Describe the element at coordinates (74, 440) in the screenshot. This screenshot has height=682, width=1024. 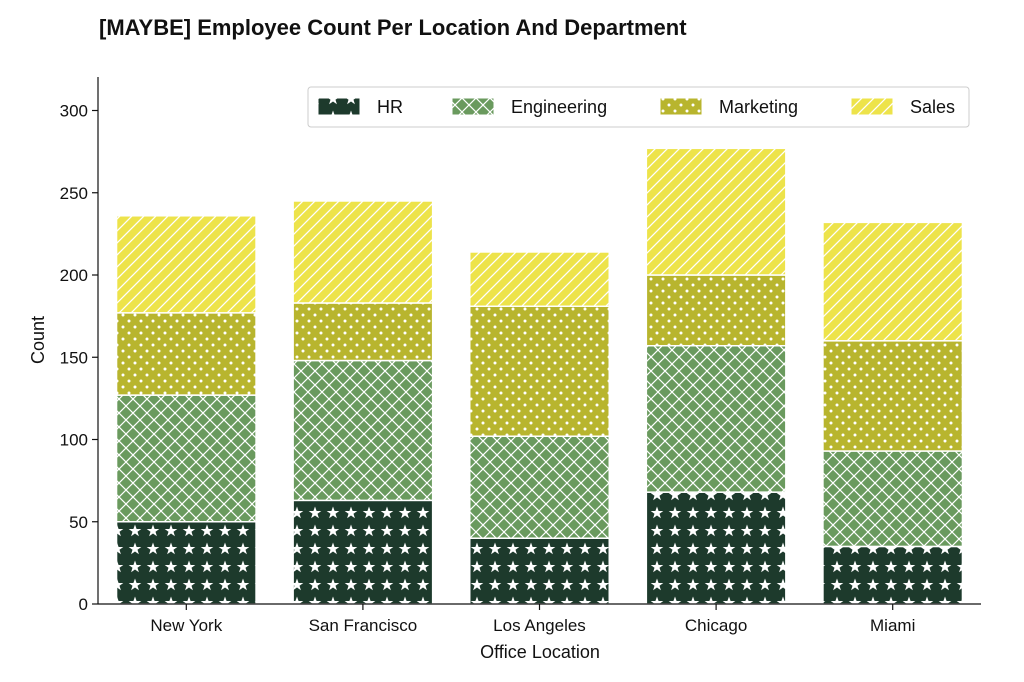
I see `y-tick-label: 100` at that location.